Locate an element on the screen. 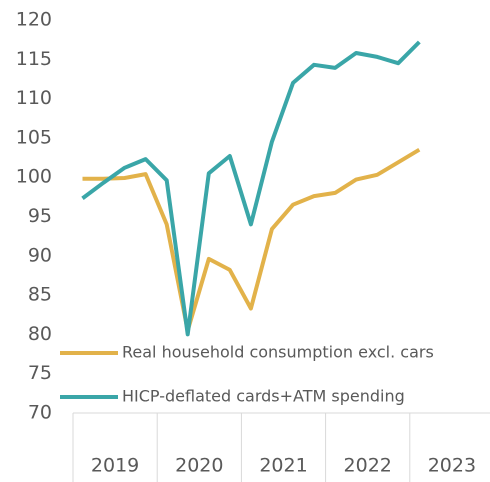 The image size is (490, 482). y-tick-label: 95 is located at coordinates (40, 216).